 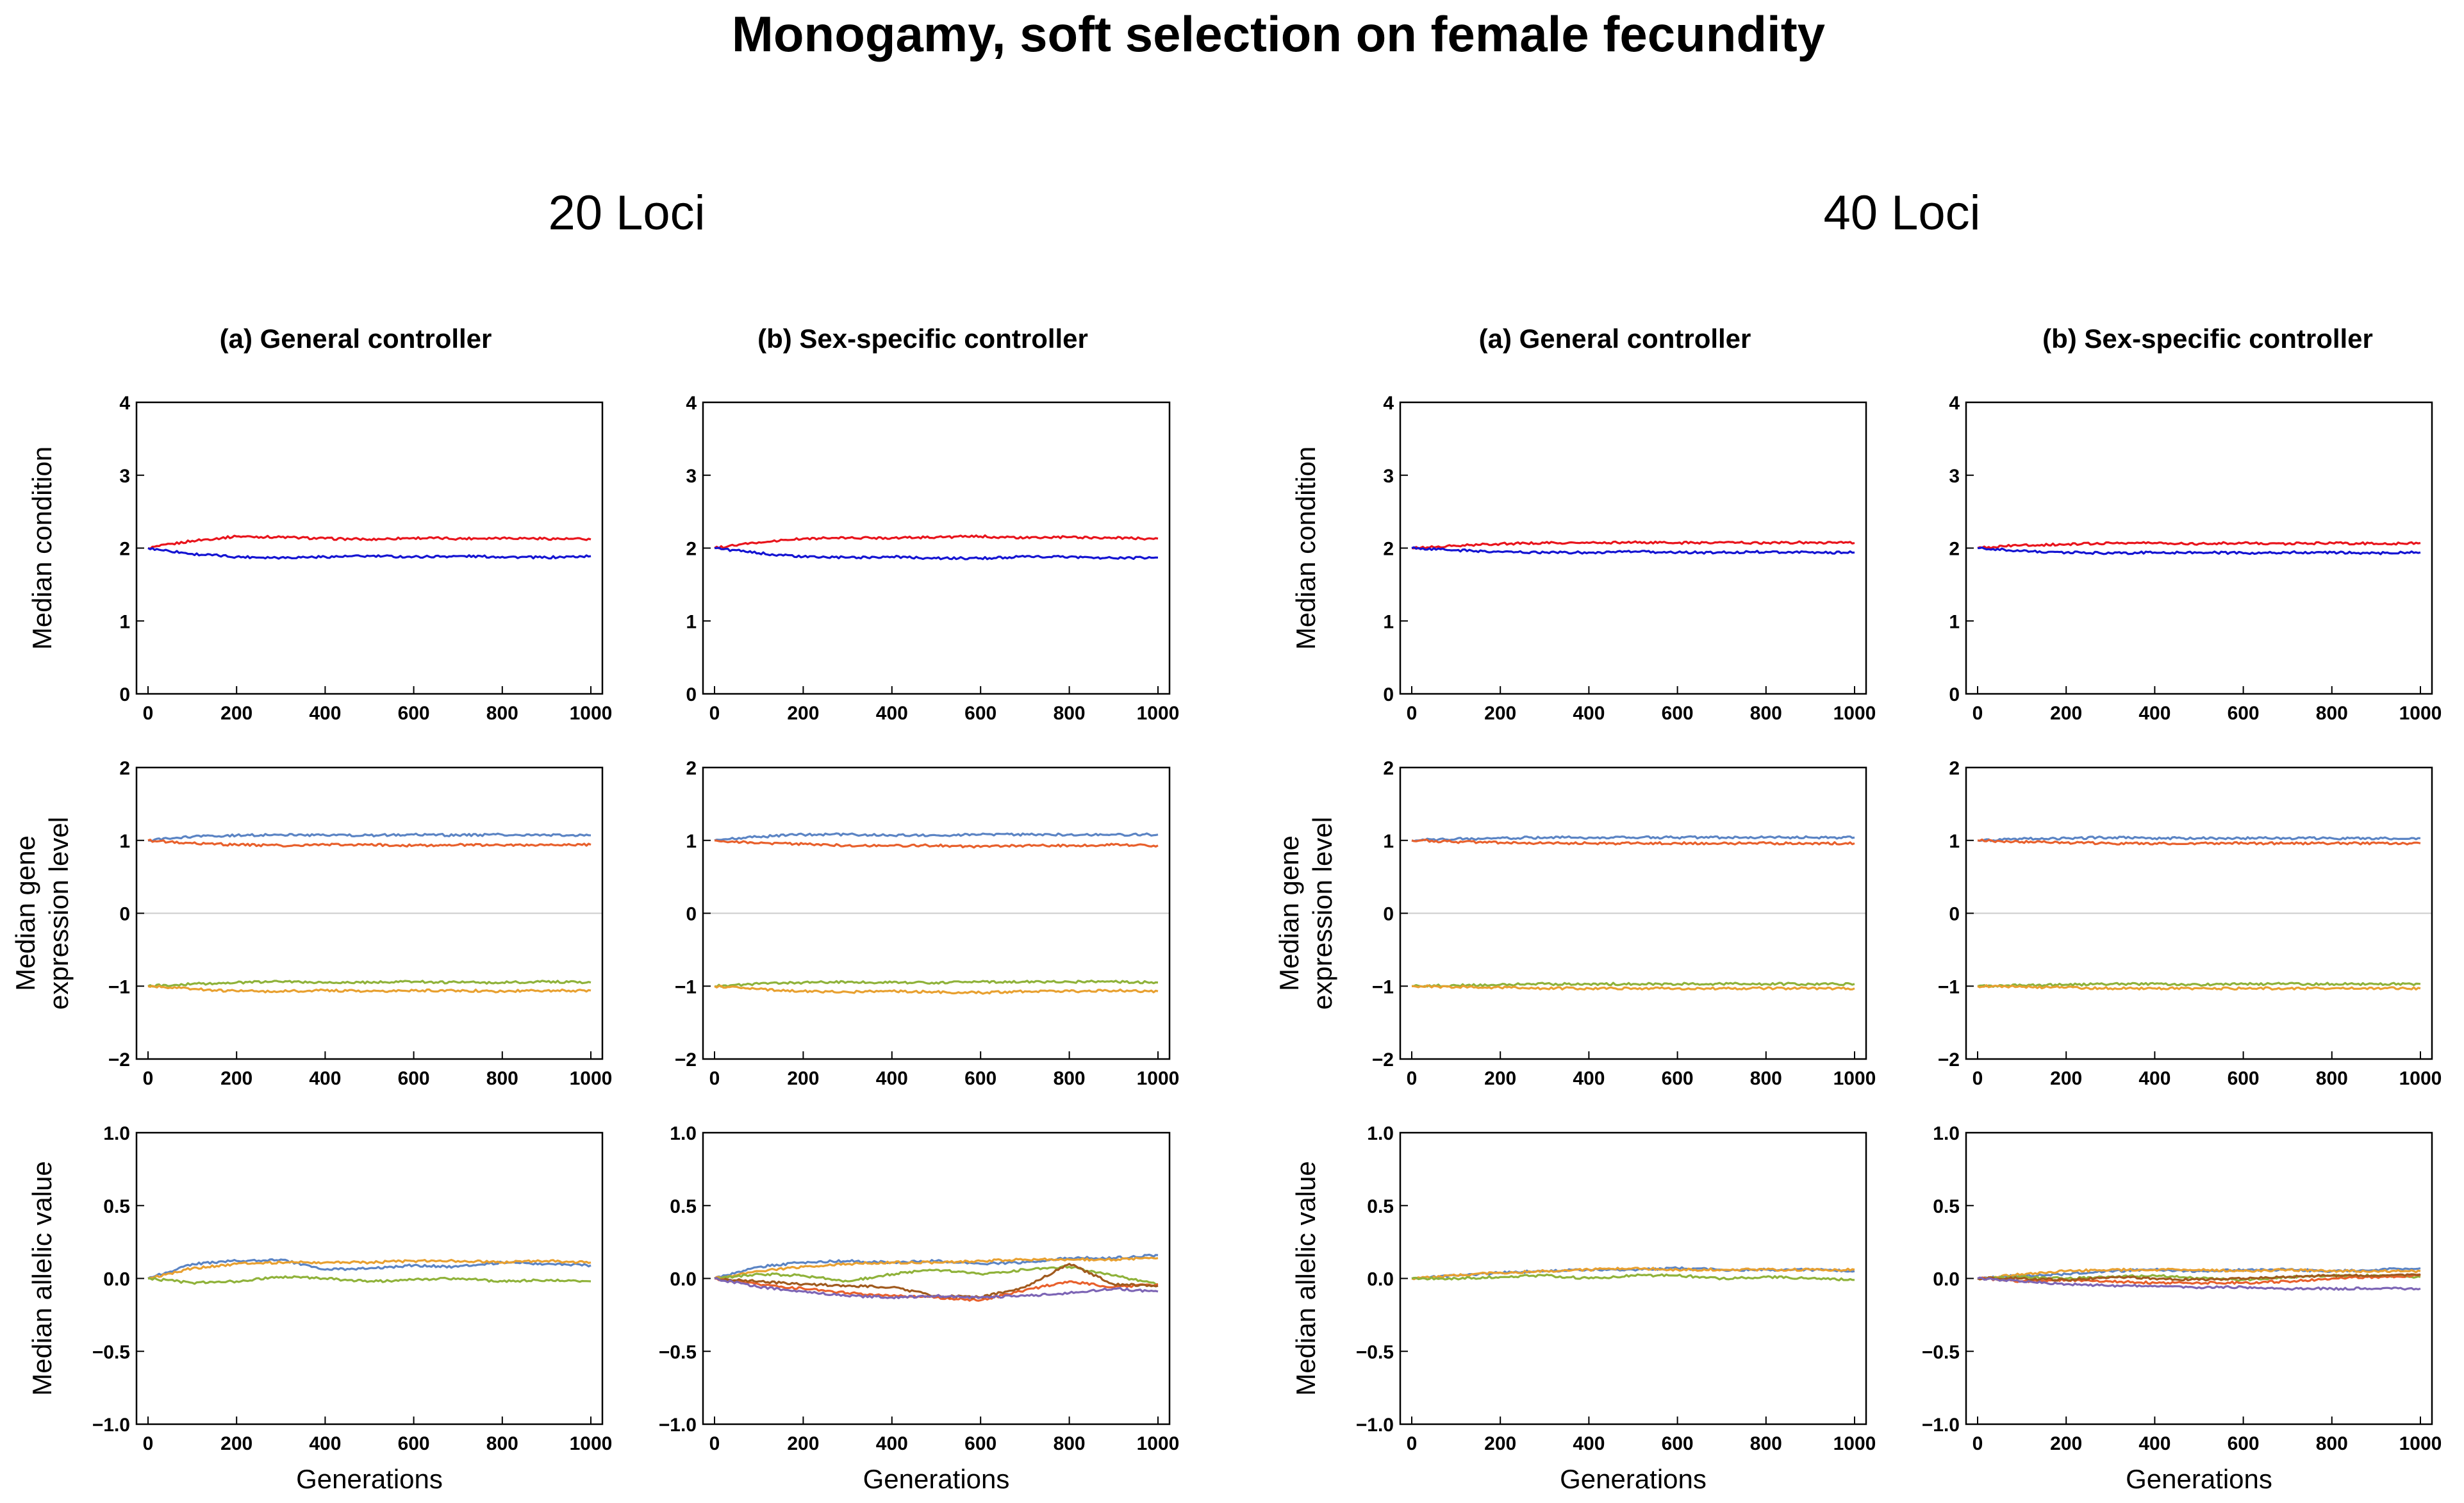 What do you see at coordinates (678, 1352) in the screenshot?
I see `y-tick-label: −0.5` at bounding box center [678, 1352].